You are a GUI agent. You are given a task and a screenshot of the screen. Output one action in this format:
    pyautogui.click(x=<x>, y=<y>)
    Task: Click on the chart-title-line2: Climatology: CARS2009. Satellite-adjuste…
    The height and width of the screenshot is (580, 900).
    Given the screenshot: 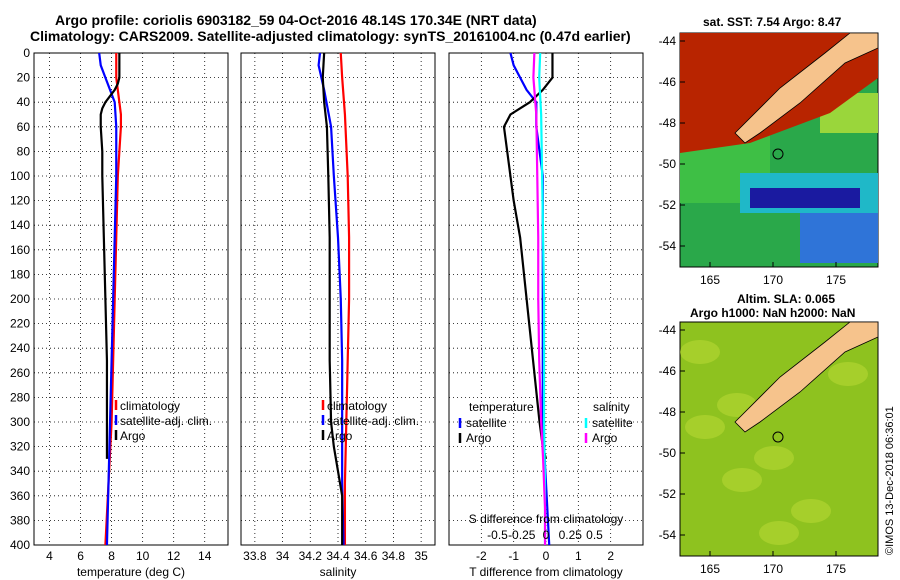 What is the action you would take?
    pyautogui.click(x=330, y=36)
    